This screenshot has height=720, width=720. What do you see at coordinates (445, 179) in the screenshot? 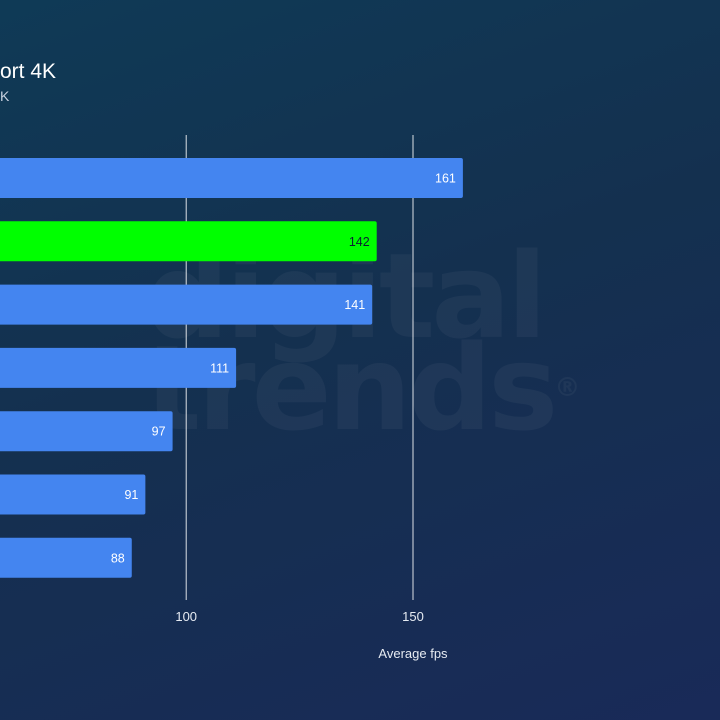
I see `bar-value-label: 161` at bounding box center [445, 179].